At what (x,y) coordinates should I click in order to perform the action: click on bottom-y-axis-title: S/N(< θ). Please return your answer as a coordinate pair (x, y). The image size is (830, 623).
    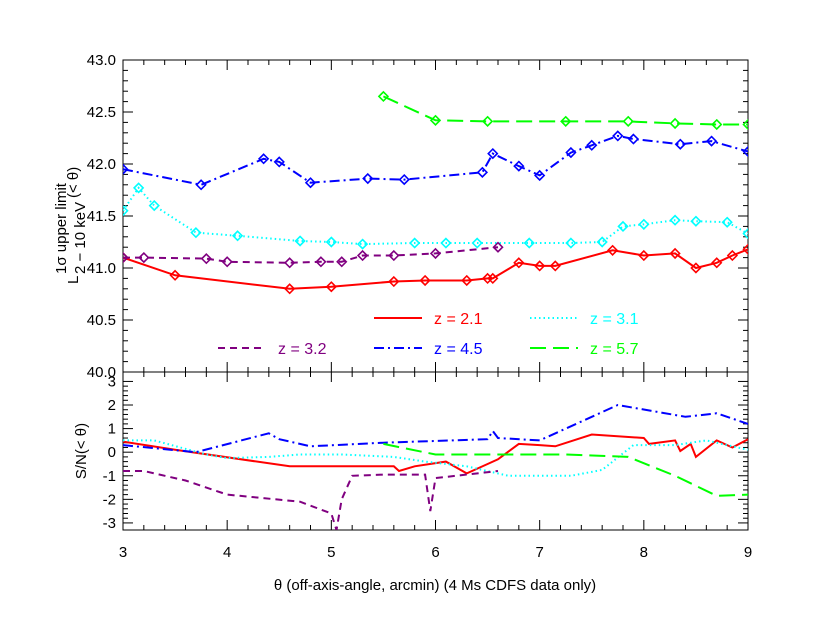
    Looking at the image, I should click on (81, 451).